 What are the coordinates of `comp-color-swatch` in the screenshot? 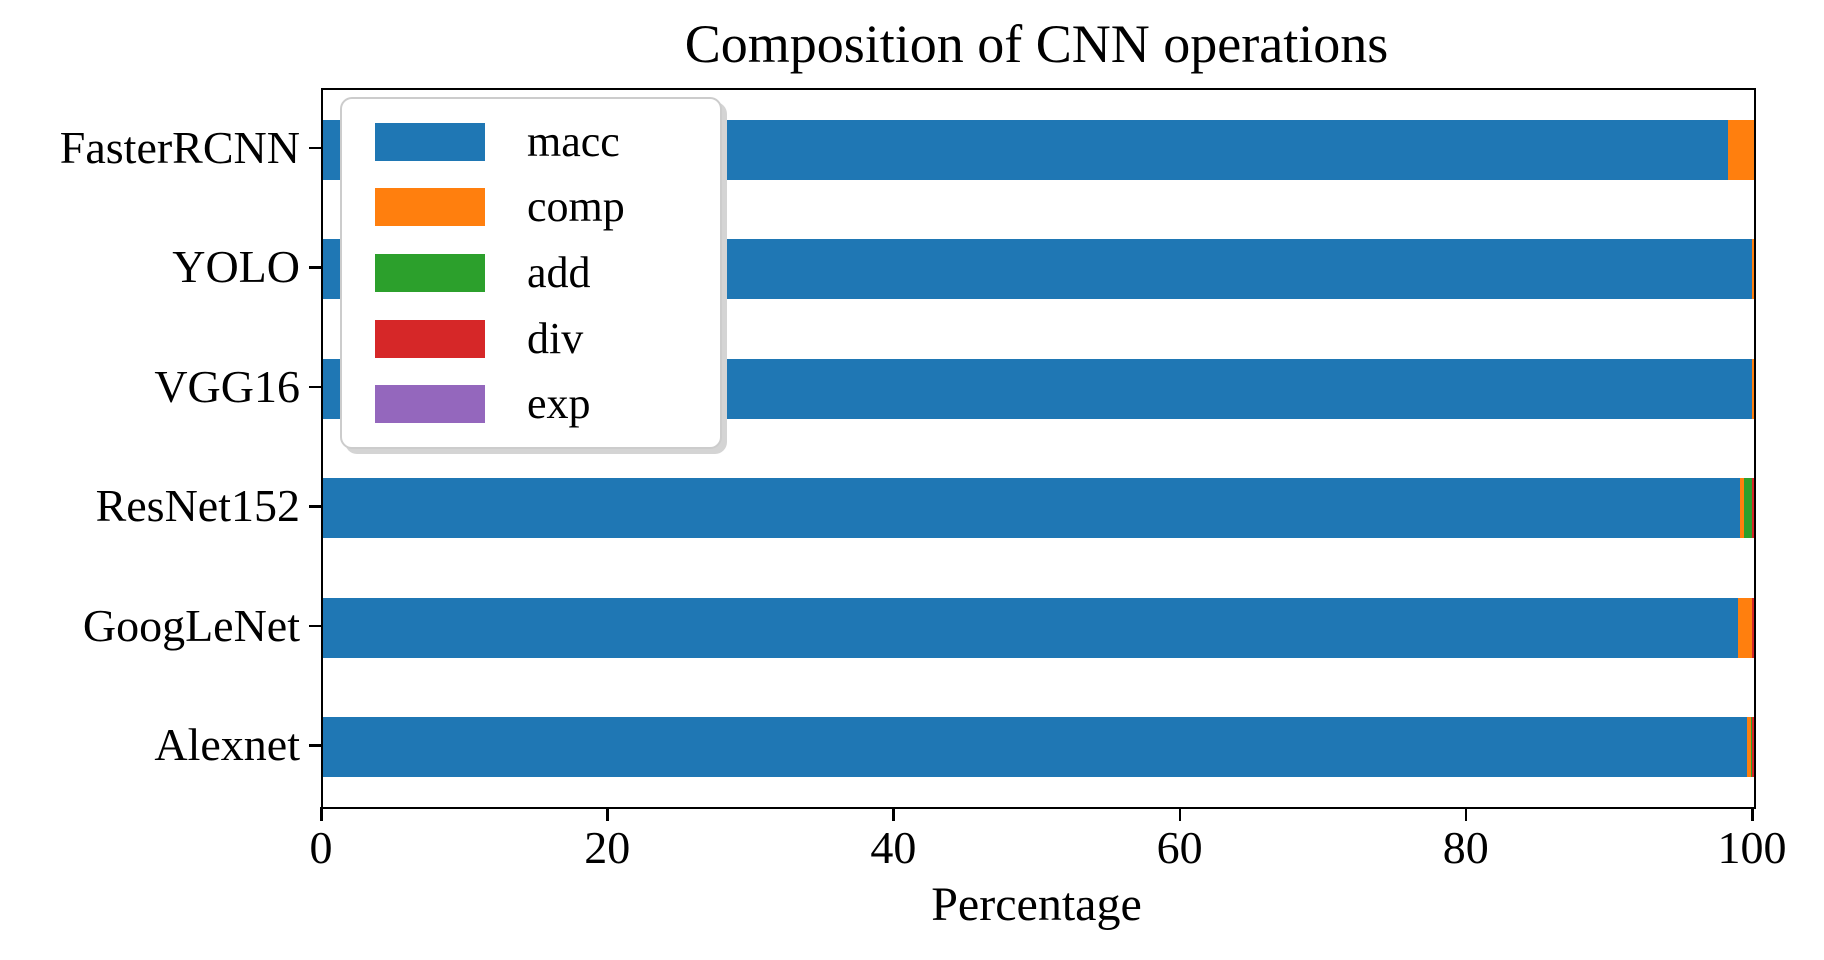 It's located at (430, 207).